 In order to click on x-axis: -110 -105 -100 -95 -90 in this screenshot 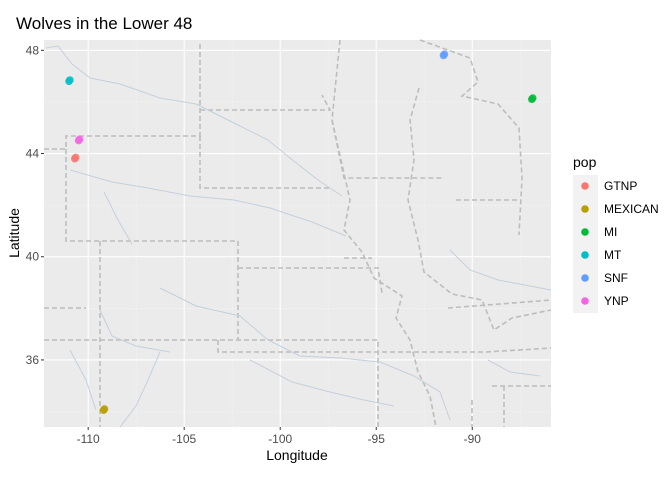, I will do `click(279, 436)`.